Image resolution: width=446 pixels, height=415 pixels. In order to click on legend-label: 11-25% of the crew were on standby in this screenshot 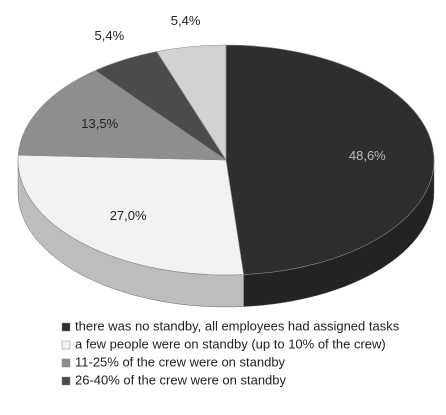, I will do `click(180, 361)`.